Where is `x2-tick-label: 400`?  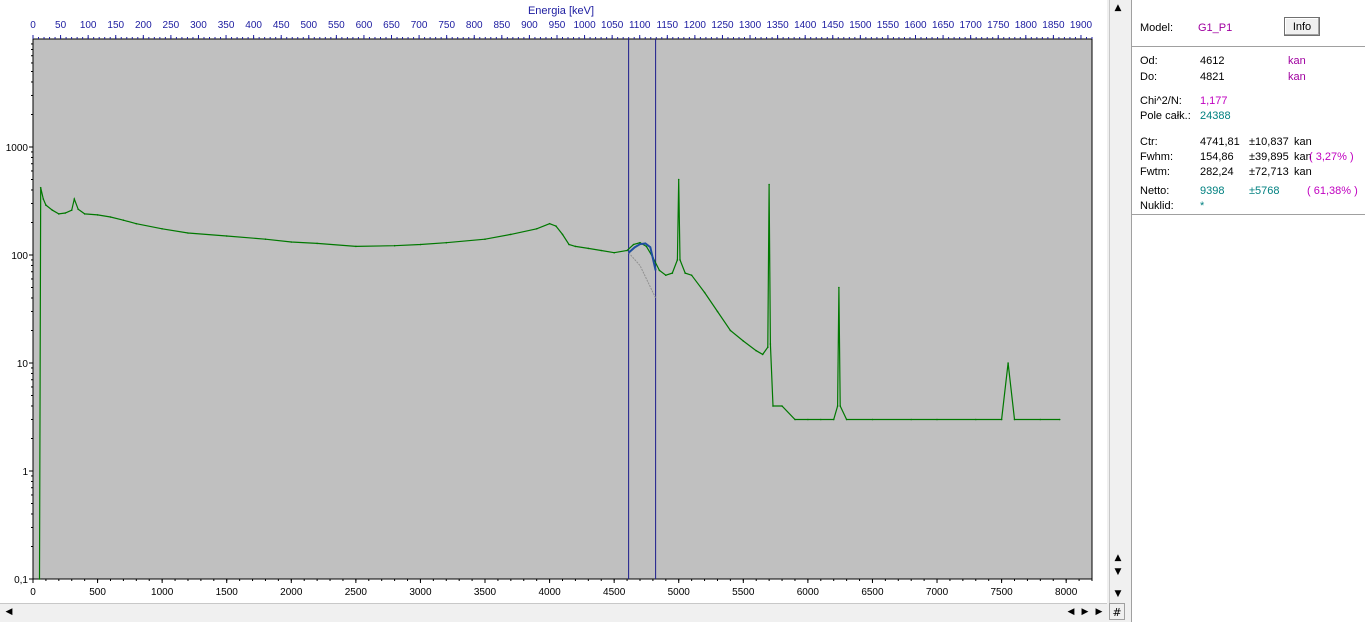 x2-tick-label: 400 is located at coordinates (253, 25).